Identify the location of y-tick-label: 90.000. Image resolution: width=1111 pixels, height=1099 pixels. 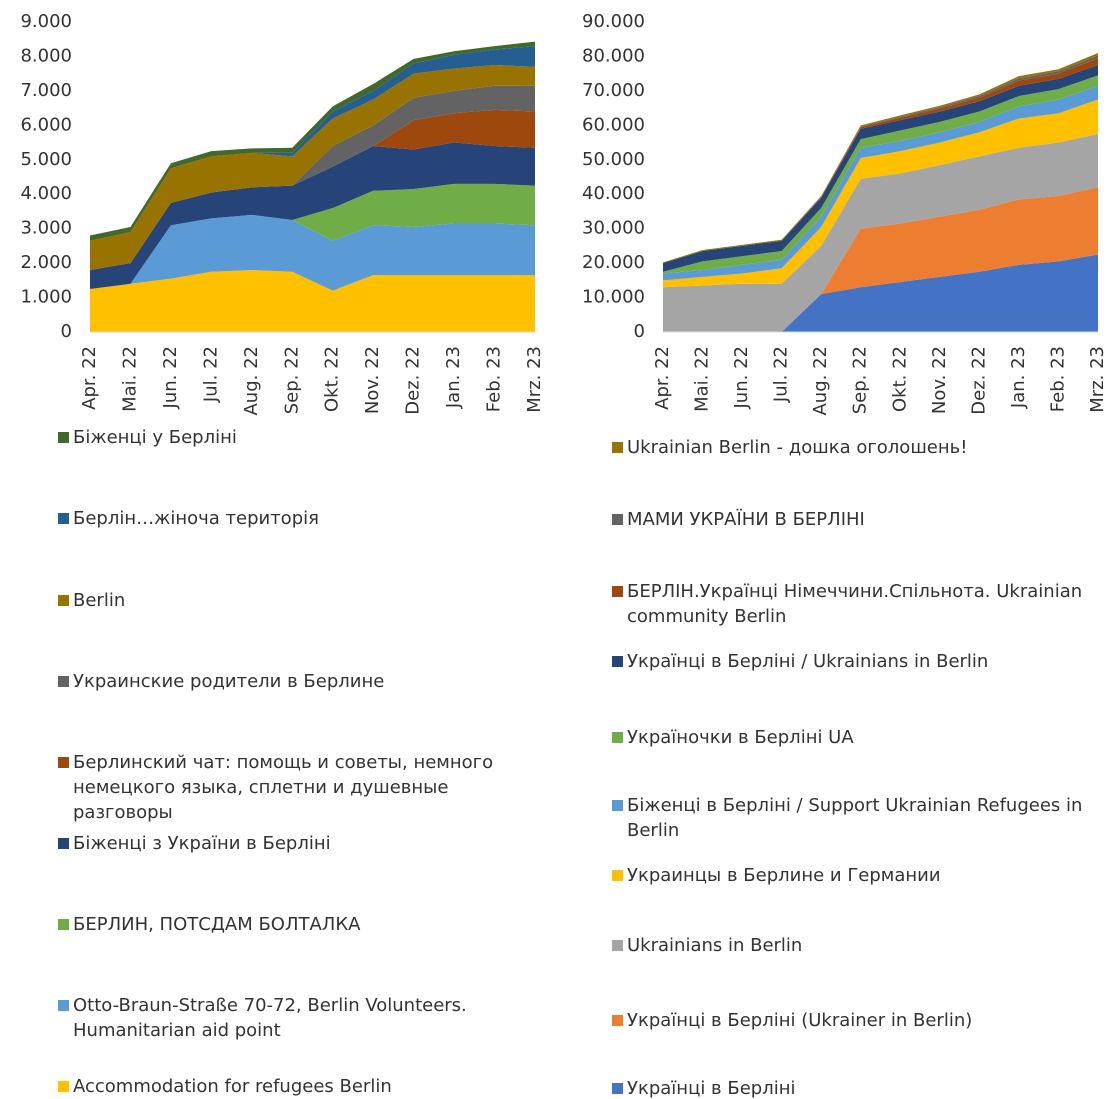
(613, 21).